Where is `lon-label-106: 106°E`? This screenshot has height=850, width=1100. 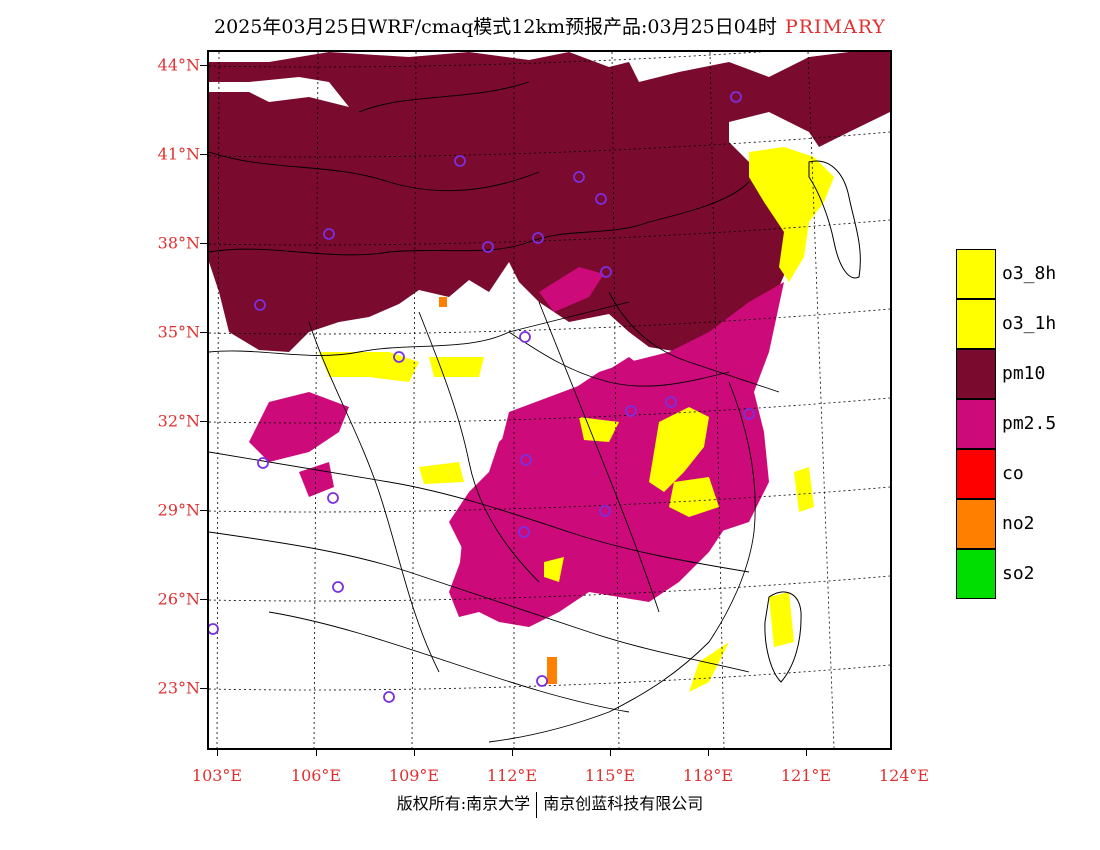
lon-label-106: 106°E is located at coordinates (316, 775).